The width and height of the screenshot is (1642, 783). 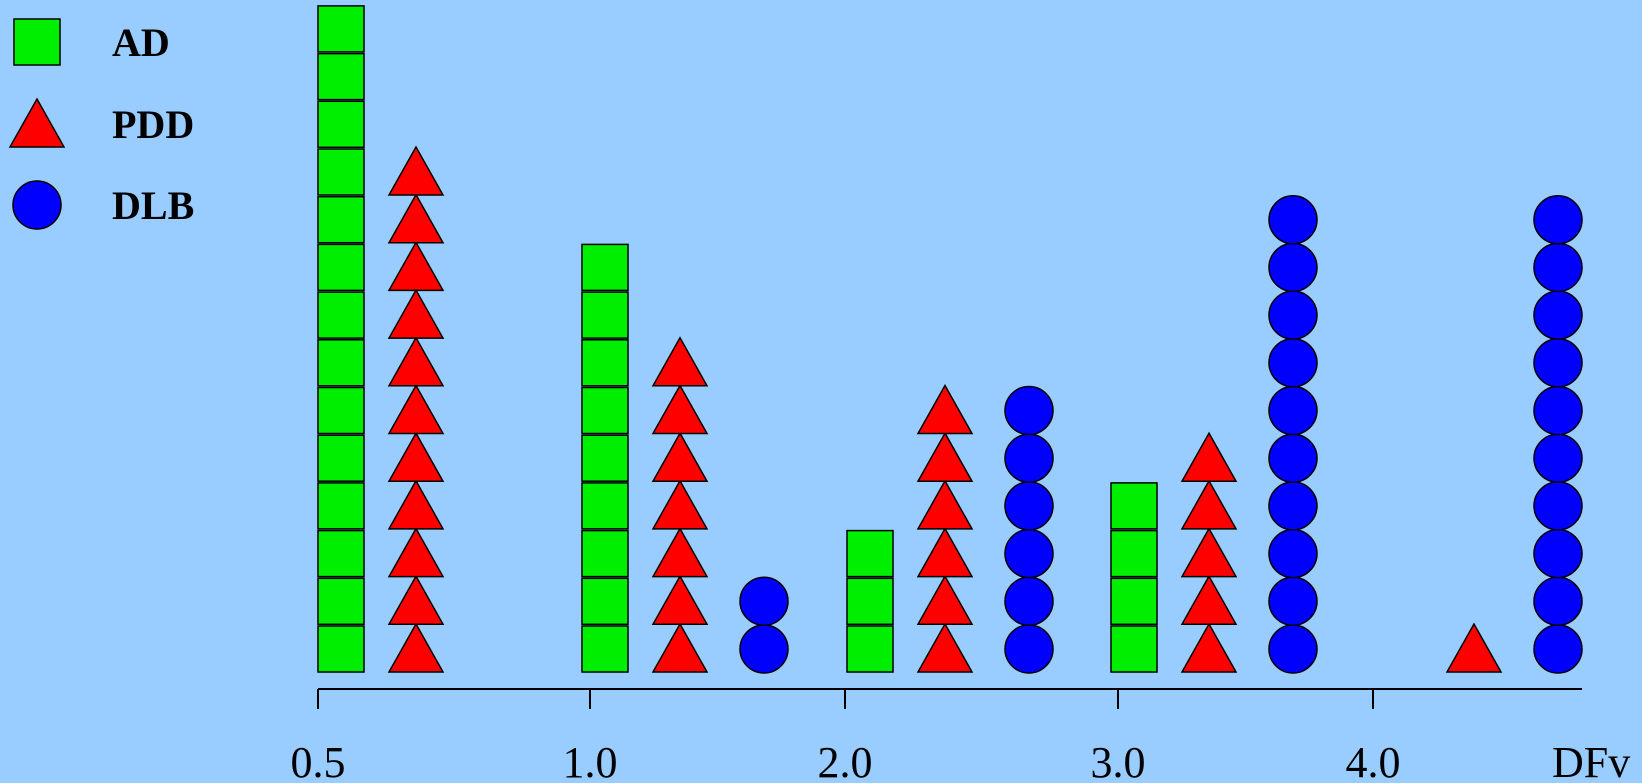 I want to click on legend-item-dlb: DLB, so click(x=103, y=205).